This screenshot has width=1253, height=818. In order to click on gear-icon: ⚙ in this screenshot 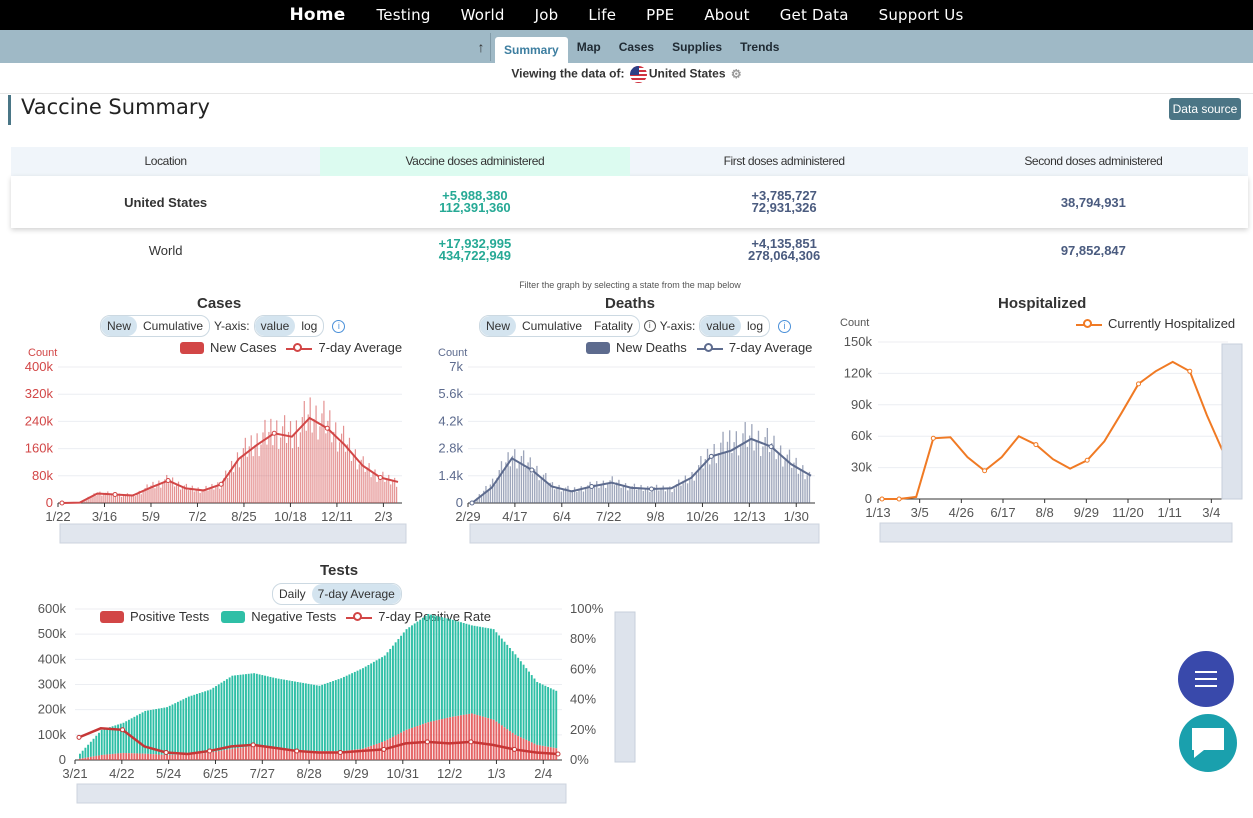, I will do `click(736, 73)`.